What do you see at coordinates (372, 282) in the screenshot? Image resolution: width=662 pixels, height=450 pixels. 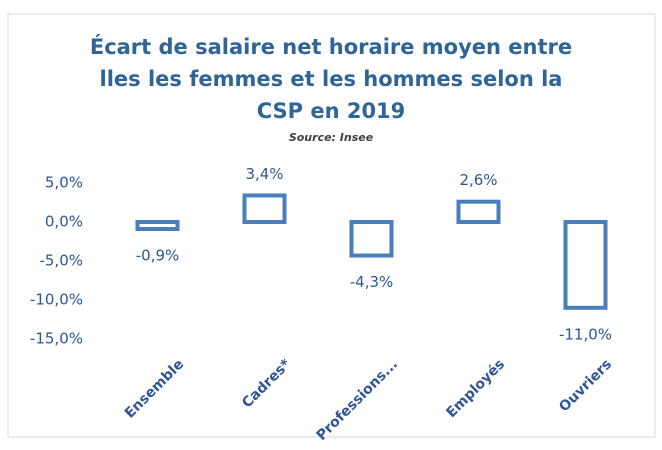 I see `data-label: -4,3%` at bounding box center [372, 282].